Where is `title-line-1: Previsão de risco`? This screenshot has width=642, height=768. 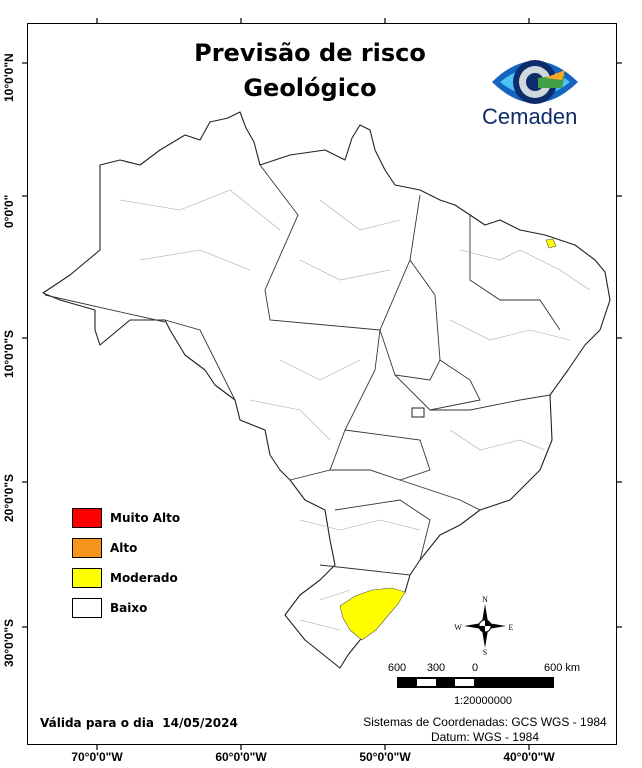
title-line-1: Previsão de risco is located at coordinates (310, 53).